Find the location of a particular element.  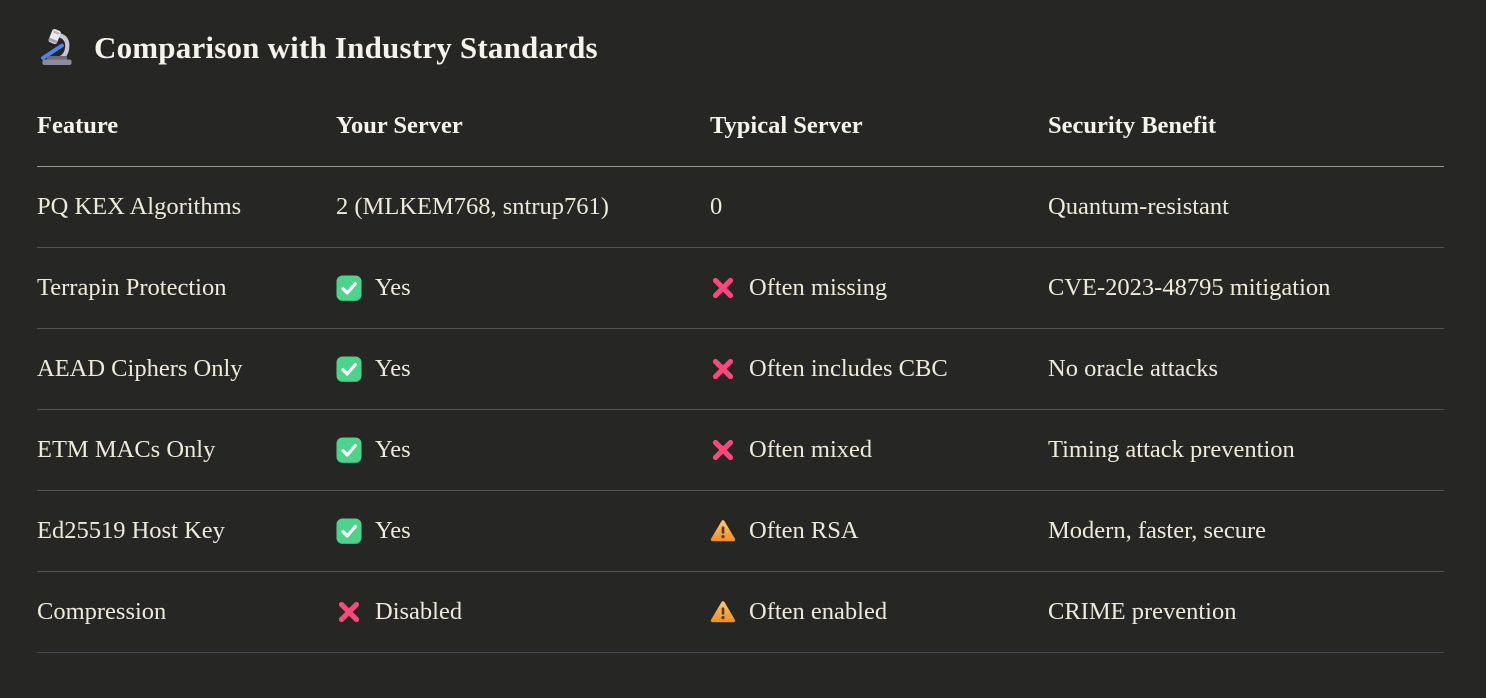

security-benefit-text: Modern, faster, secure is located at coordinates (1157, 530).